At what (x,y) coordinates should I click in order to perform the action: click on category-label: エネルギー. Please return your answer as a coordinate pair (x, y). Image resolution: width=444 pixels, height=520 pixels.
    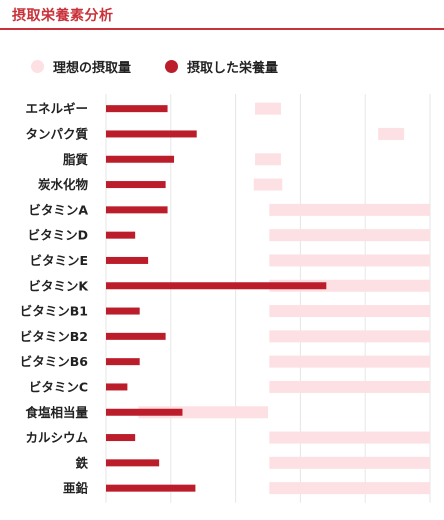
    Looking at the image, I should click on (56, 108).